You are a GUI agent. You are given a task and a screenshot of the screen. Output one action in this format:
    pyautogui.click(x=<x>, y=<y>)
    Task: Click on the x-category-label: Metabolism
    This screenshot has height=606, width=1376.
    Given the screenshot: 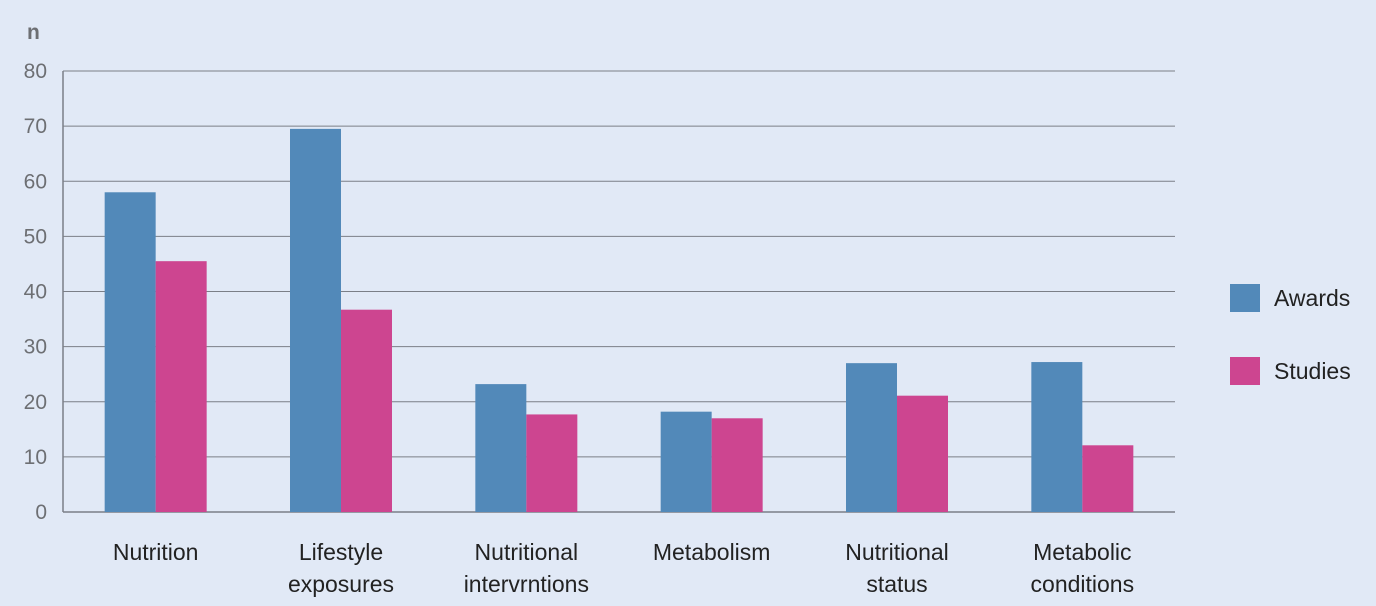 What is the action you would take?
    pyautogui.click(x=712, y=552)
    